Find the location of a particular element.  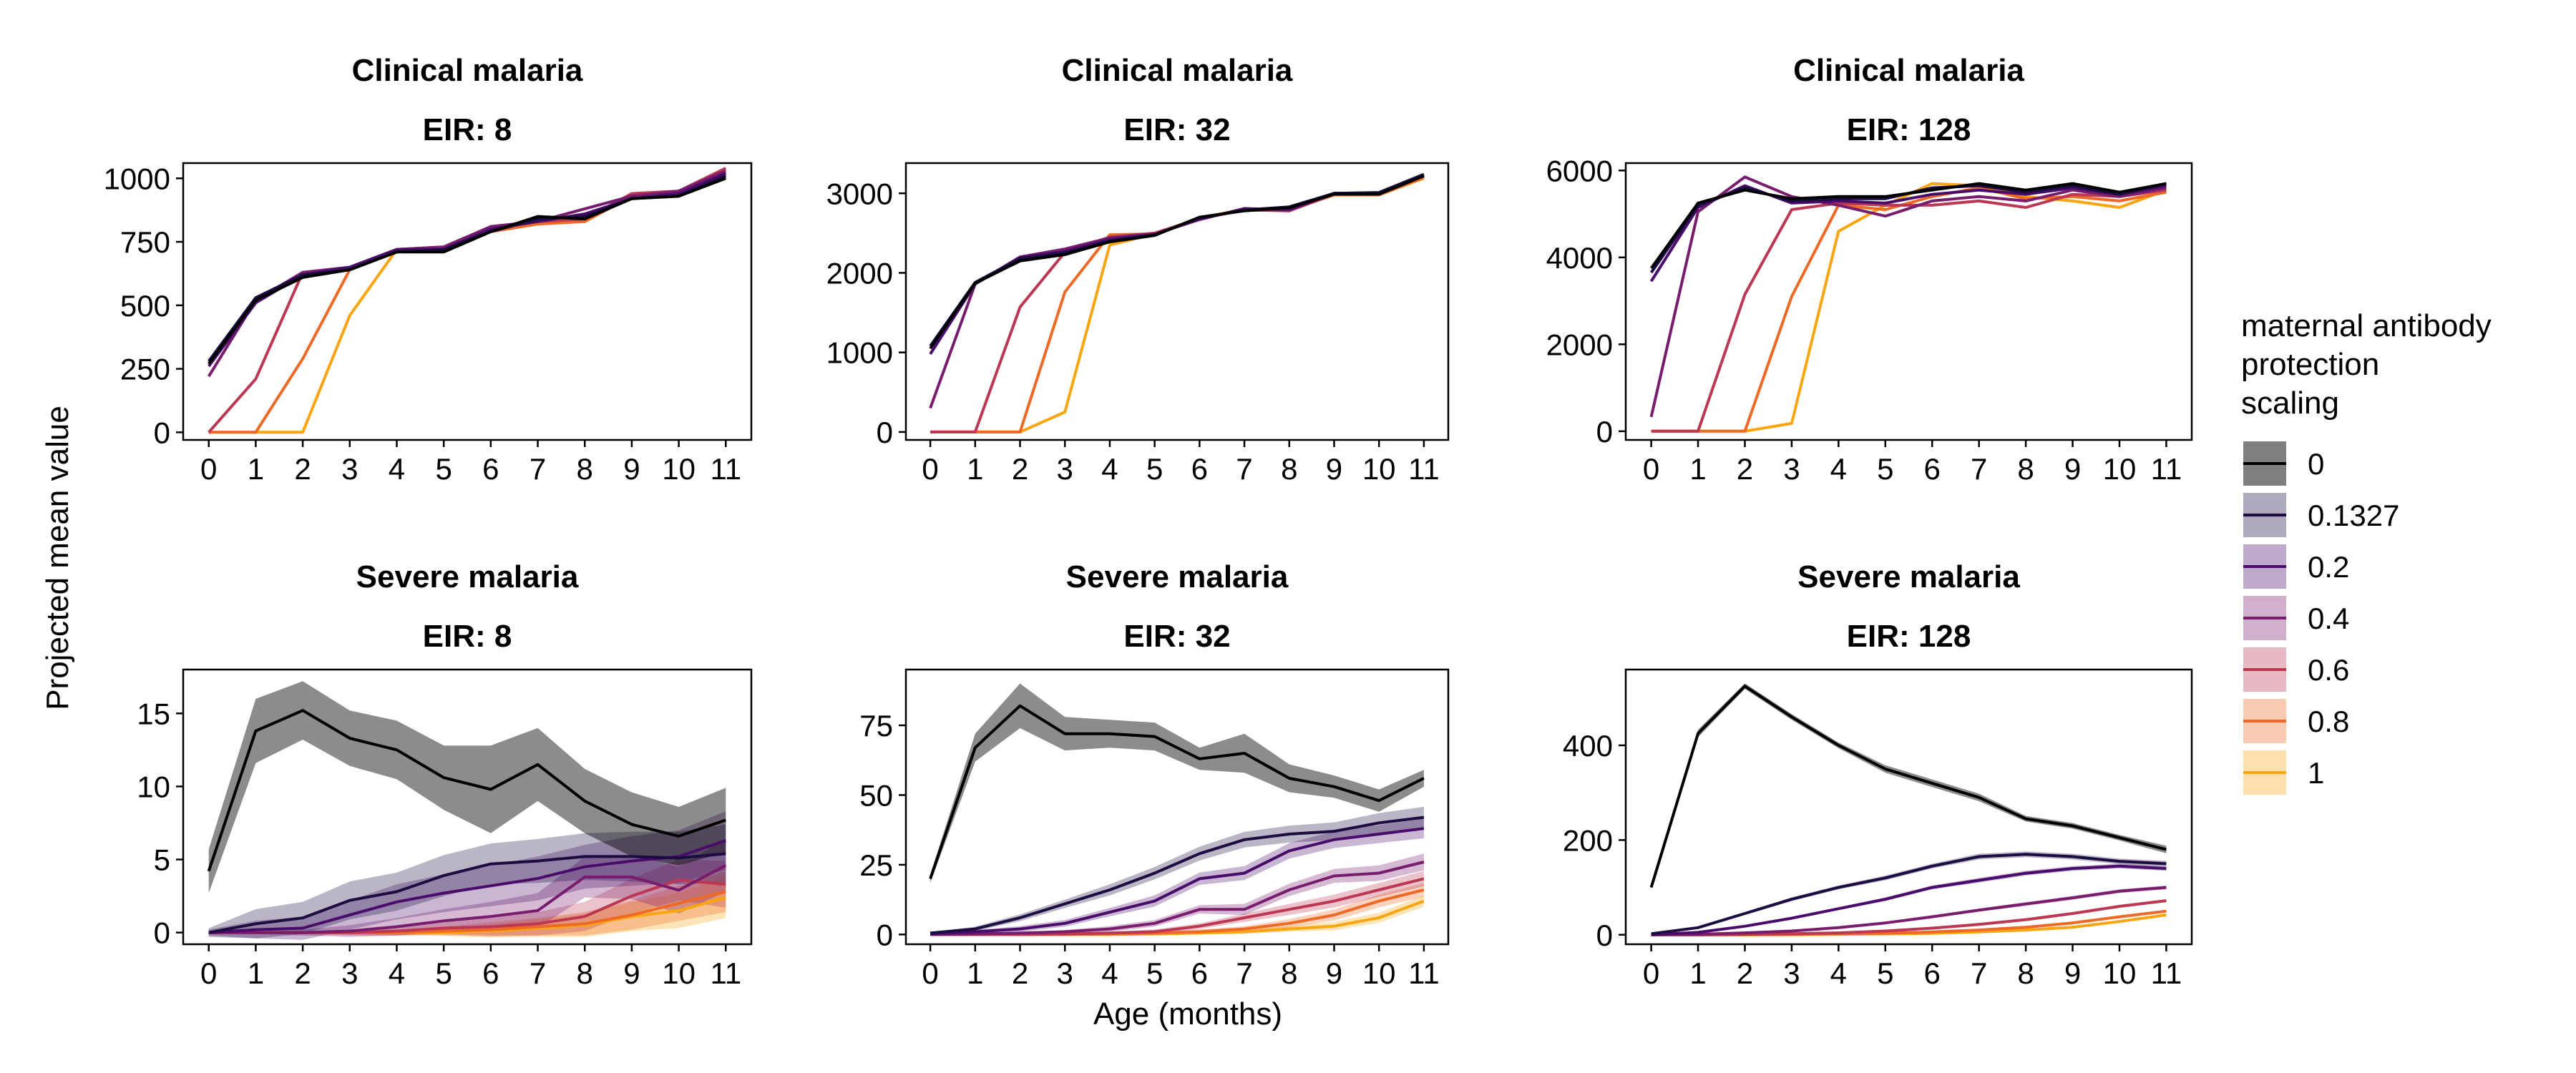

y-tick-label: 25 is located at coordinates (876, 865).